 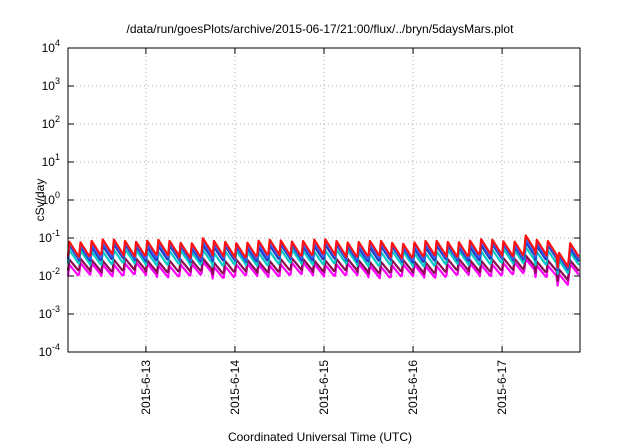 I want to click on x-tick-label: 2015-6-14, so click(x=235, y=387).